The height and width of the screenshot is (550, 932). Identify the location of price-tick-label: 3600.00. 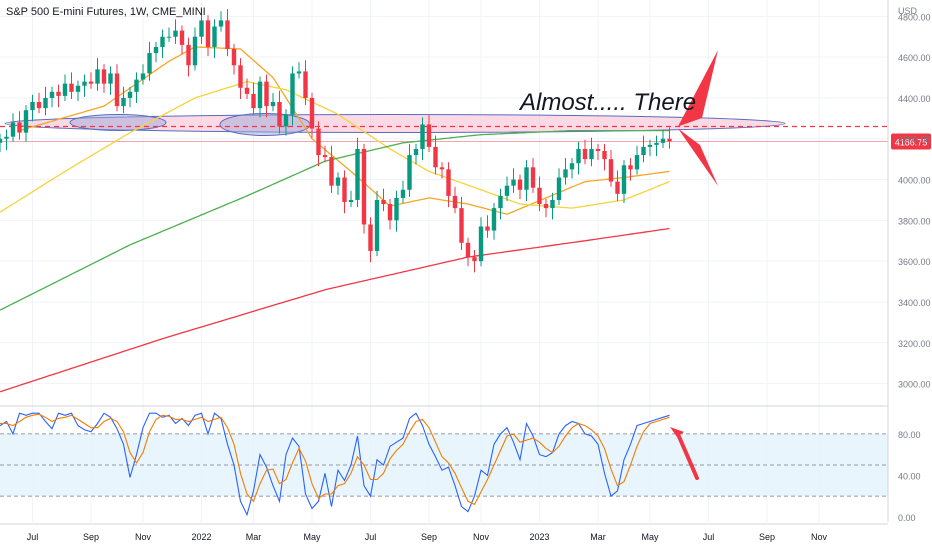
(914, 262).